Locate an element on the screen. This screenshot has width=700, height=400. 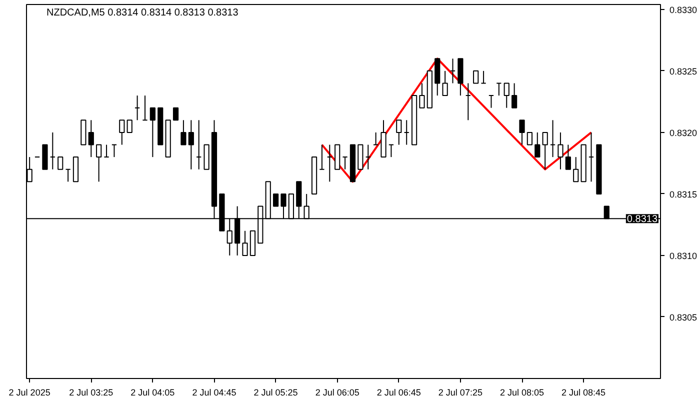
x-tick-label: 2 Jul 03:25 is located at coordinates (91, 393).